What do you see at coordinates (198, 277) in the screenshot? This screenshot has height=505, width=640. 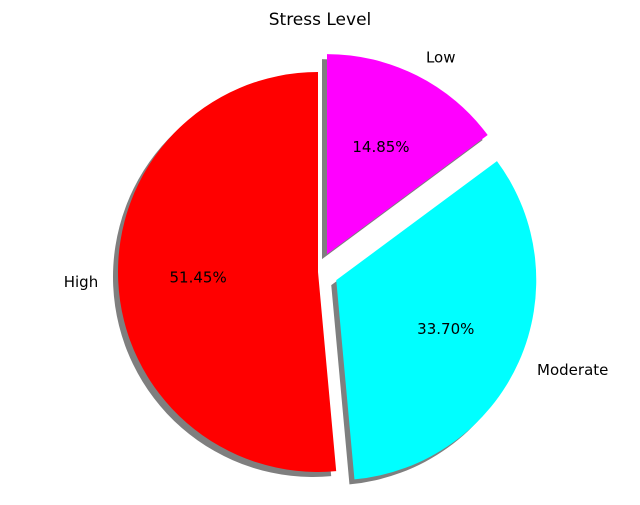 I see `pct-label-high: 51.45%` at bounding box center [198, 277].